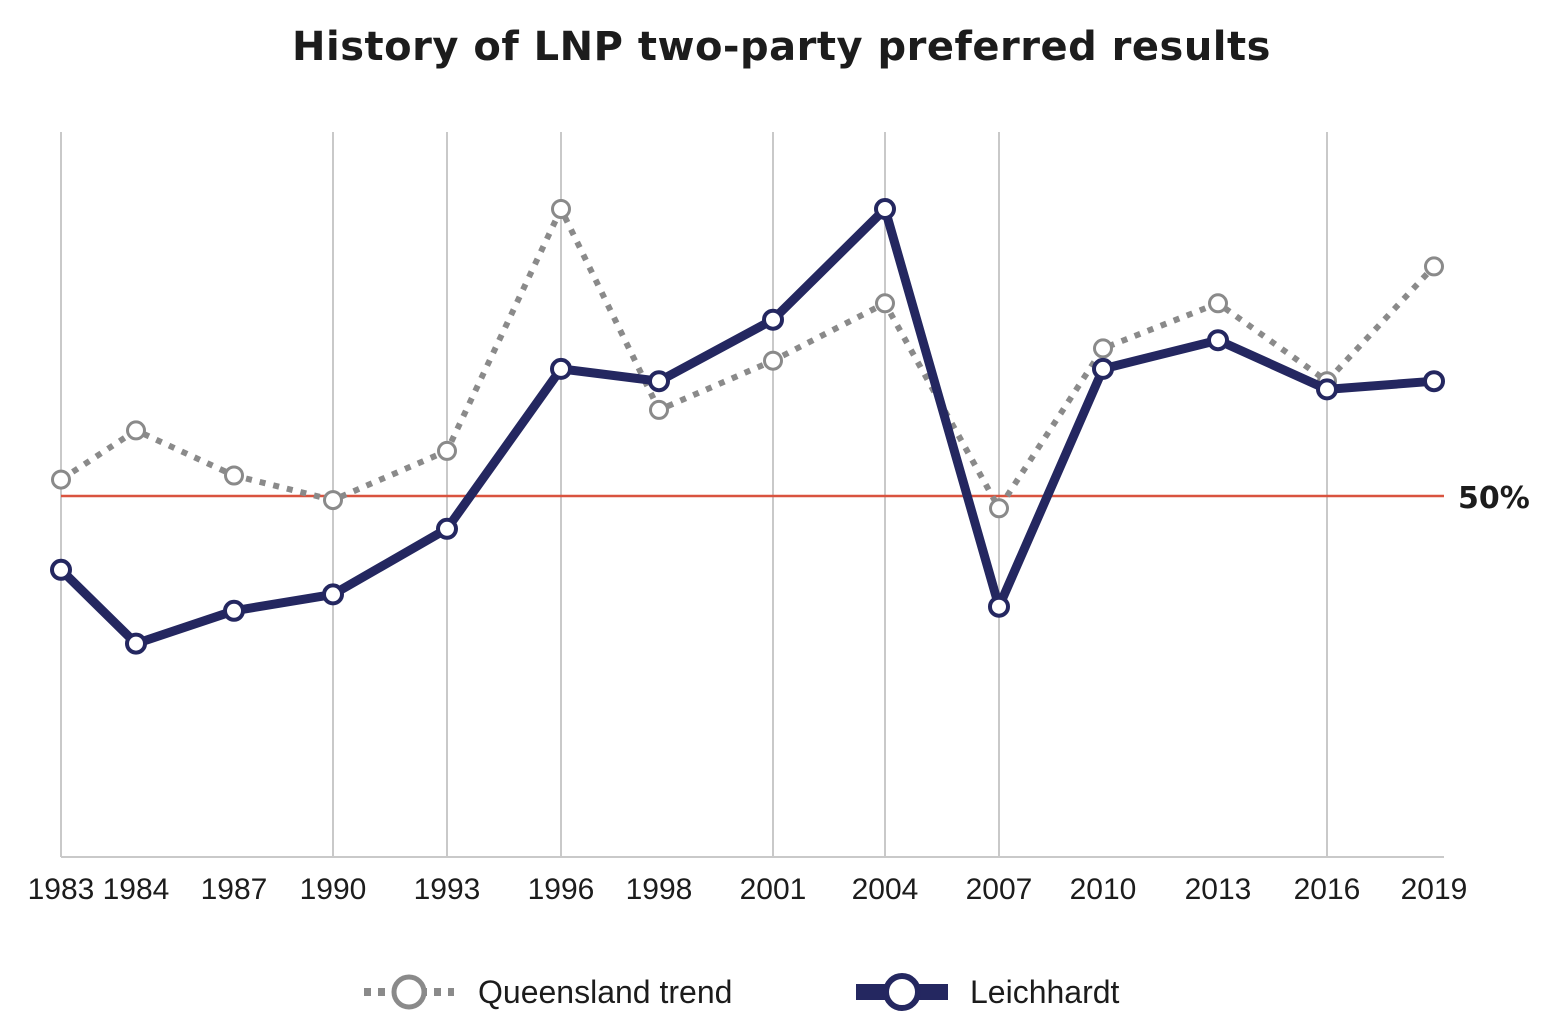 The image size is (1563, 1034). Describe the element at coordinates (1218, 303) in the screenshot. I see `data-point-queensland-trend-2013` at that location.